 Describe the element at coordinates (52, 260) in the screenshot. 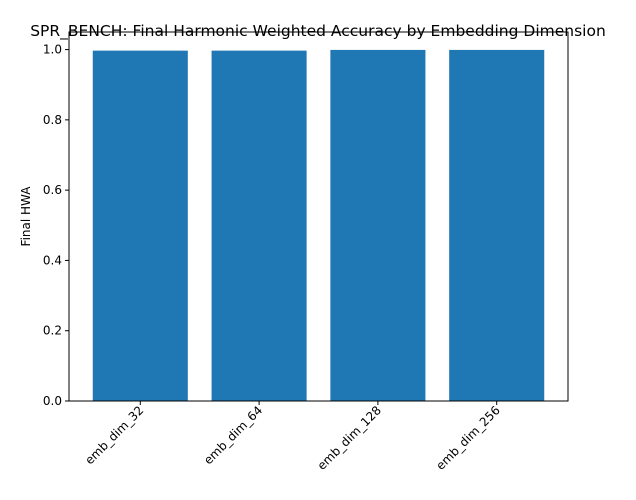

I see `y-tick-label: 0.4` at that location.